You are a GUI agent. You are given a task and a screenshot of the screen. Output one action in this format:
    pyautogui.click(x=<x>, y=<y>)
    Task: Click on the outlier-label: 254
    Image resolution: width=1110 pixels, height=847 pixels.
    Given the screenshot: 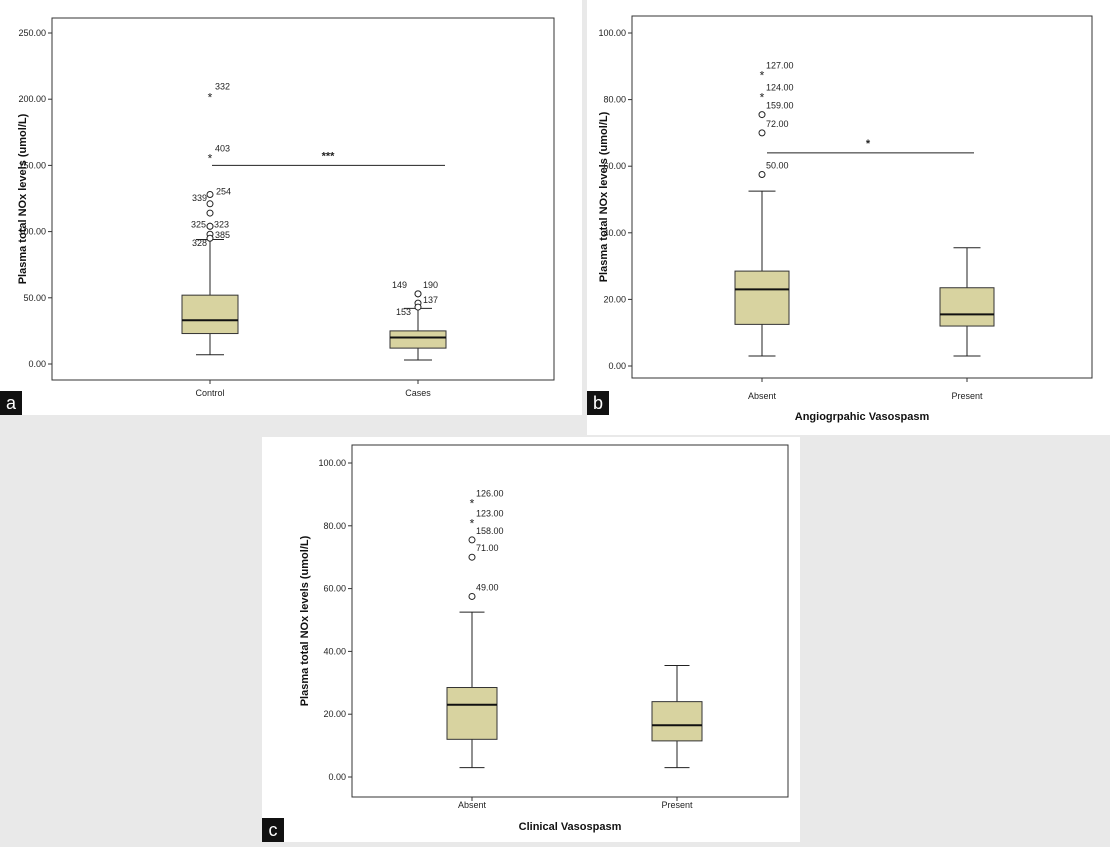 What is the action you would take?
    pyautogui.click(x=223, y=192)
    